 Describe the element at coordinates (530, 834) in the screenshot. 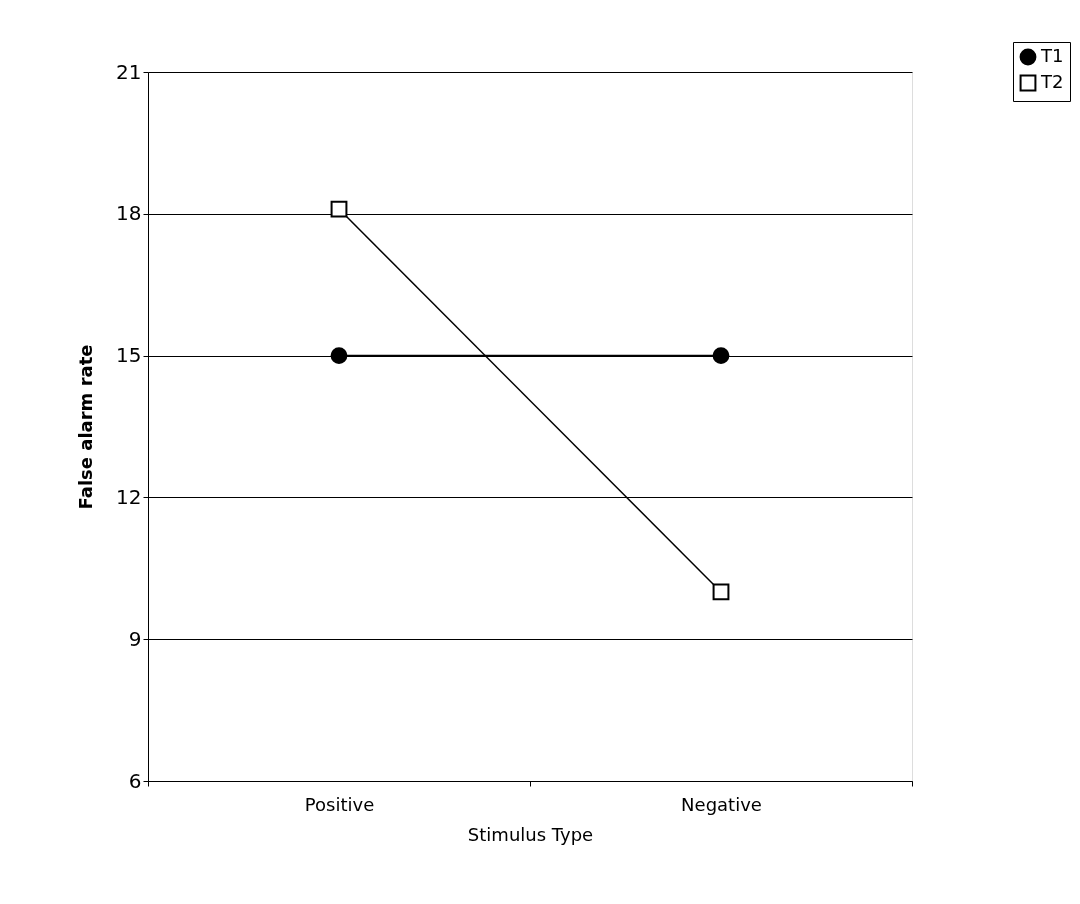

I see `x-axis-title: Stimulus Type` at that location.